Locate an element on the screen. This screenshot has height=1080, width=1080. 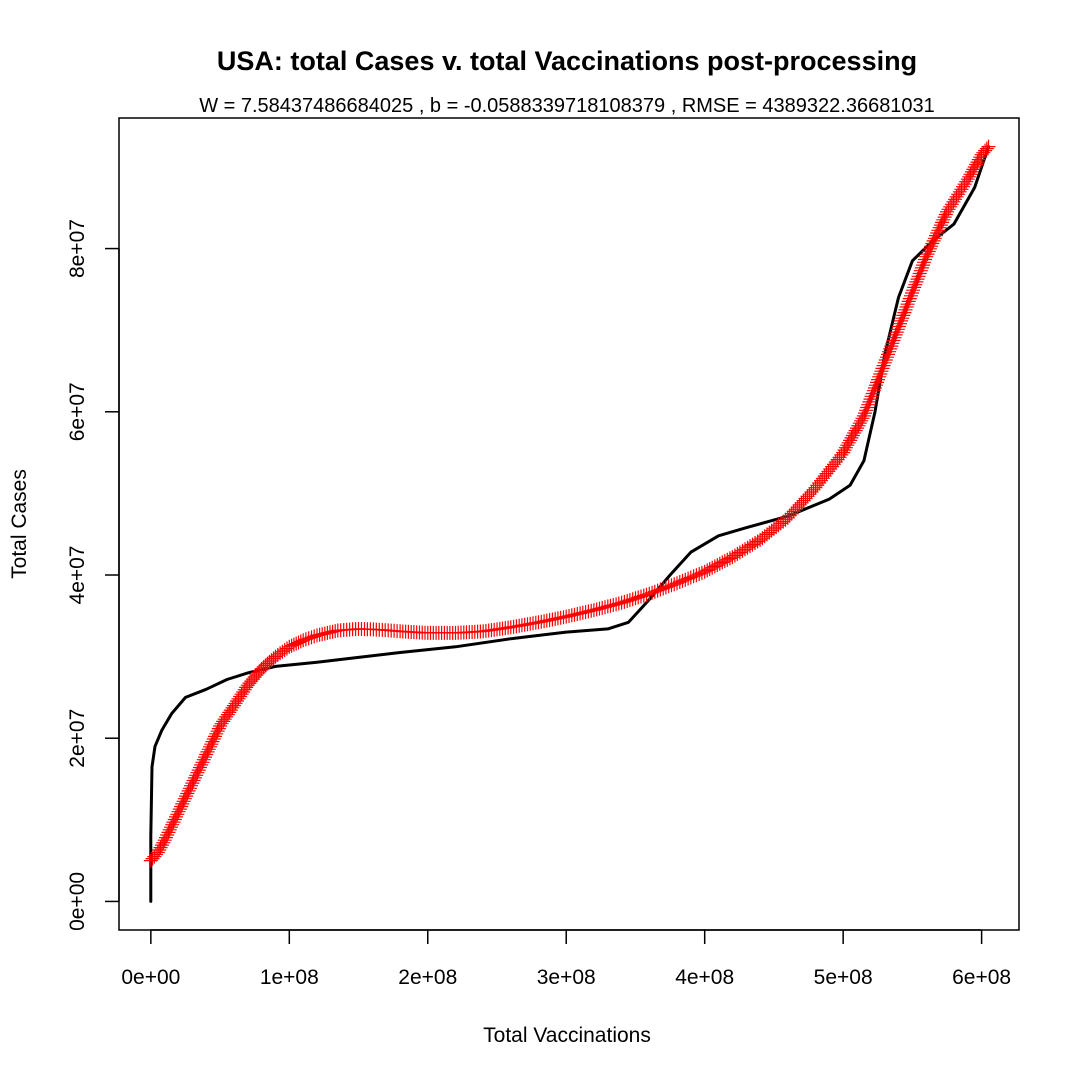
y-tick-label: 0e+00 is located at coordinates (77, 901).